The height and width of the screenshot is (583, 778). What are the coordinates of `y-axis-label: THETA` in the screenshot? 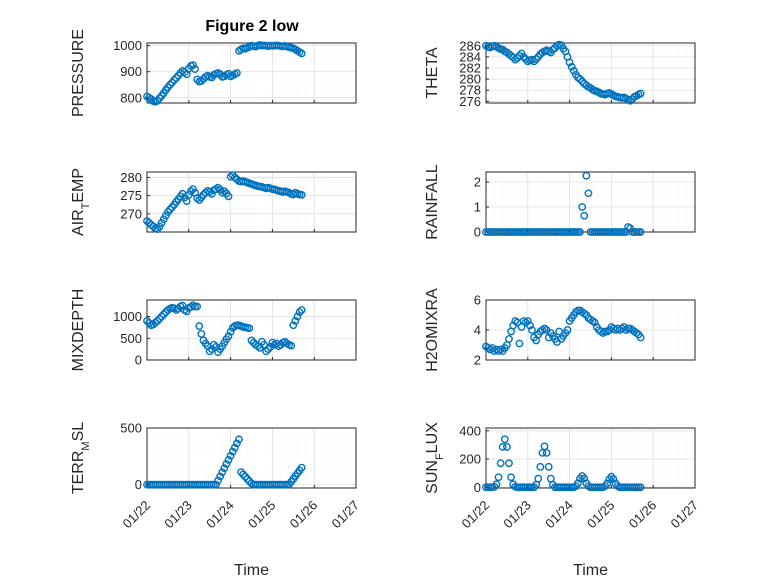 It's located at (432, 73).